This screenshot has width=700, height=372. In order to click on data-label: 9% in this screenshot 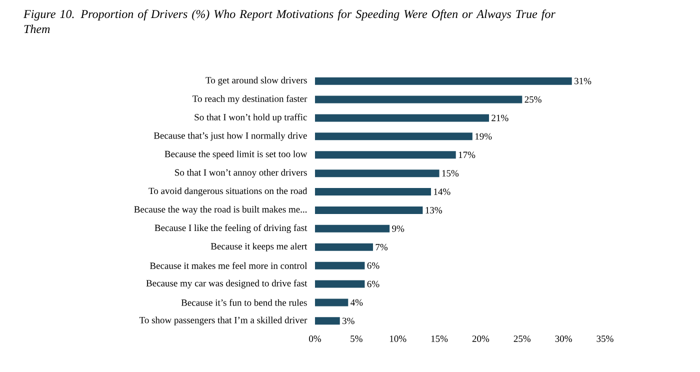, I will do `click(398, 228)`.